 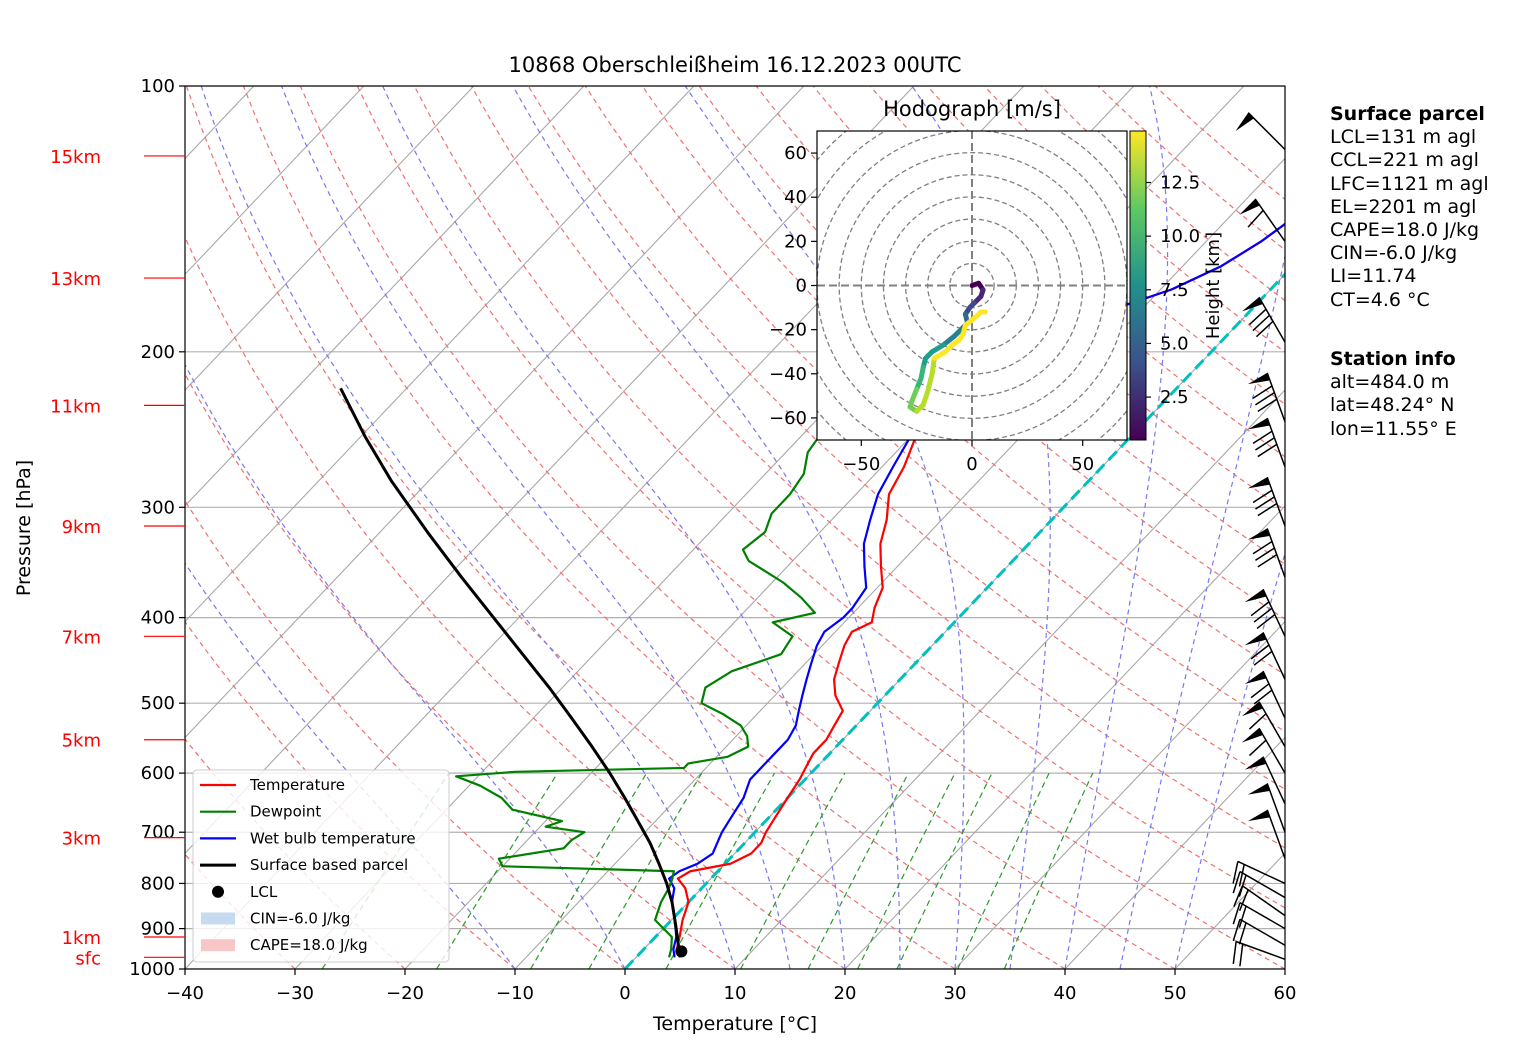 What do you see at coordinates (158, 507) in the screenshot?
I see `y-tick-label: 300` at bounding box center [158, 507].